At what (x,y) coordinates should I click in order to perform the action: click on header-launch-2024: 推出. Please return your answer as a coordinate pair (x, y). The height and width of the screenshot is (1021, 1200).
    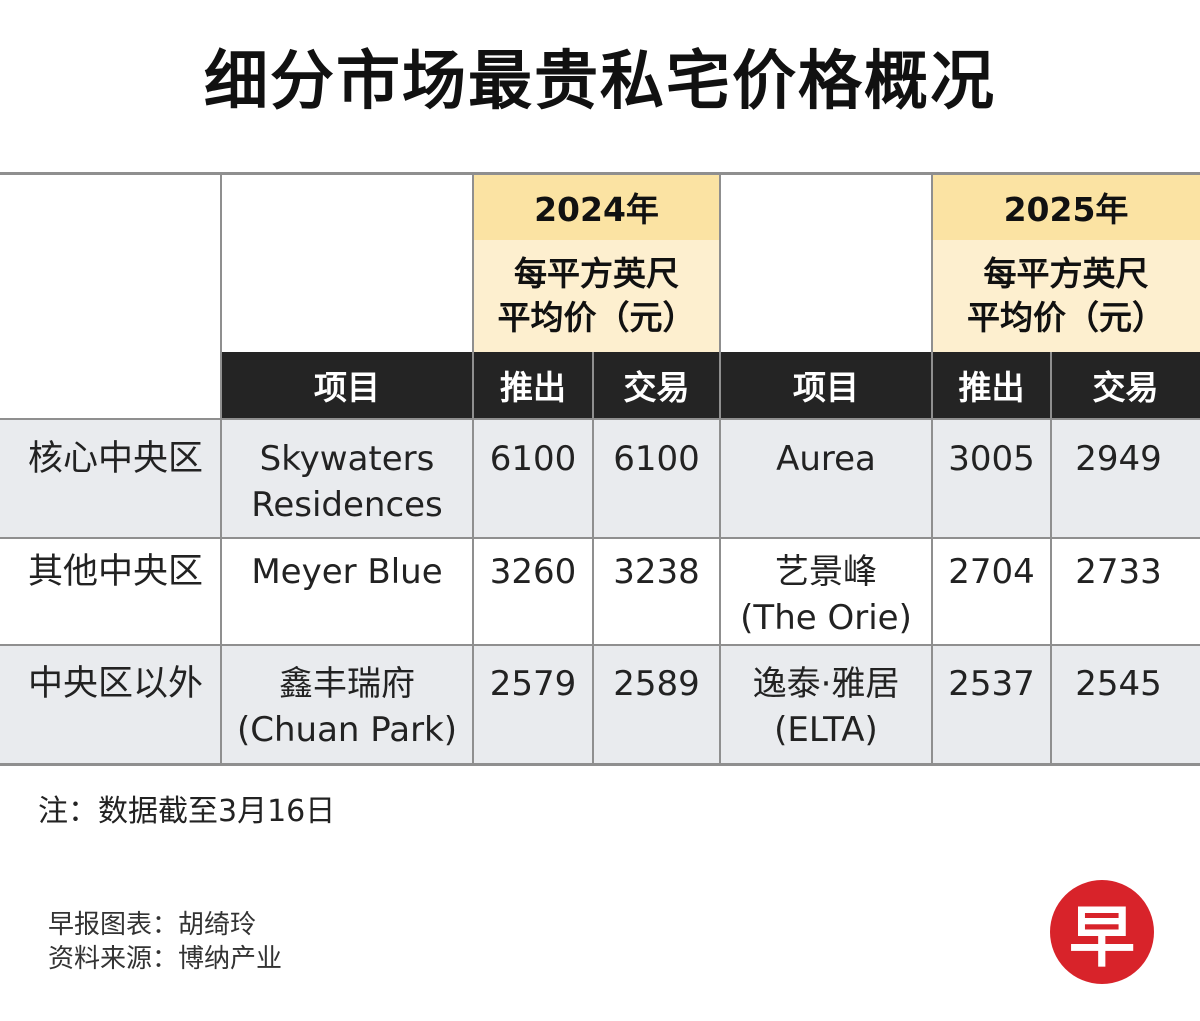
    Looking at the image, I should click on (533, 385).